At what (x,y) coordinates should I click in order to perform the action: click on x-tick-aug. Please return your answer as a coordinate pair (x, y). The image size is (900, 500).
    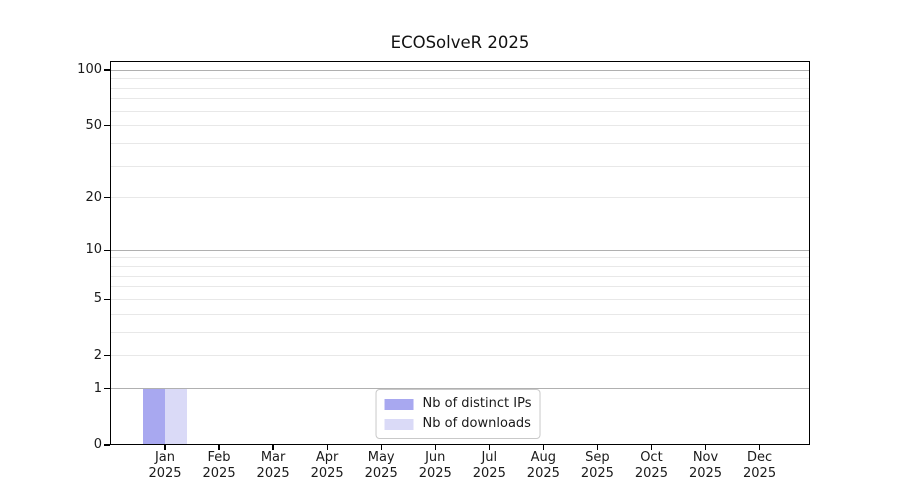
    Looking at the image, I should click on (543, 447).